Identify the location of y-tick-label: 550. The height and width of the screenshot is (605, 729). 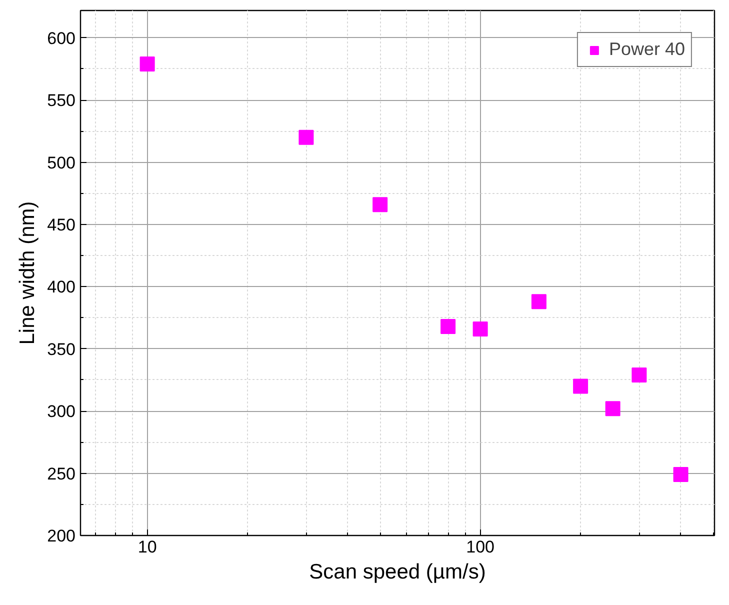
(61, 100).